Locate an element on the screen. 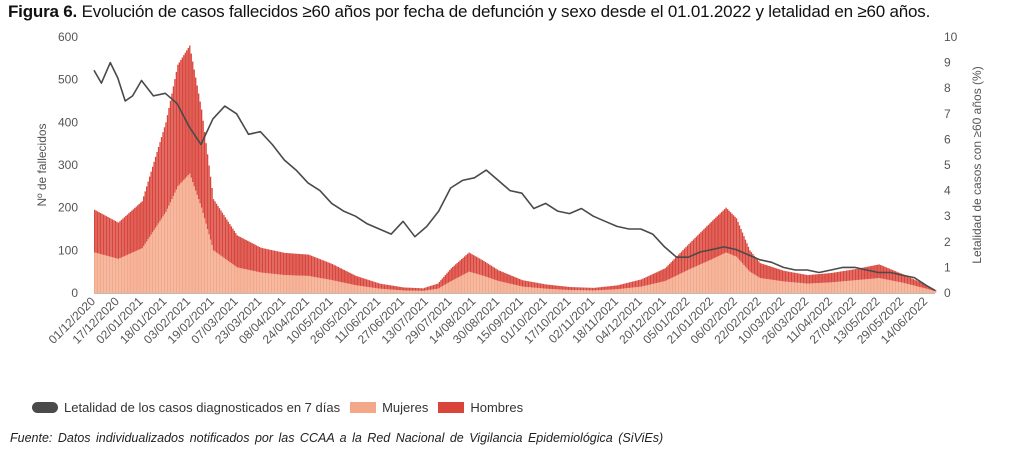 This screenshot has width=1024, height=456. y-tick-left: 0 is located at coordinates (74, 293).